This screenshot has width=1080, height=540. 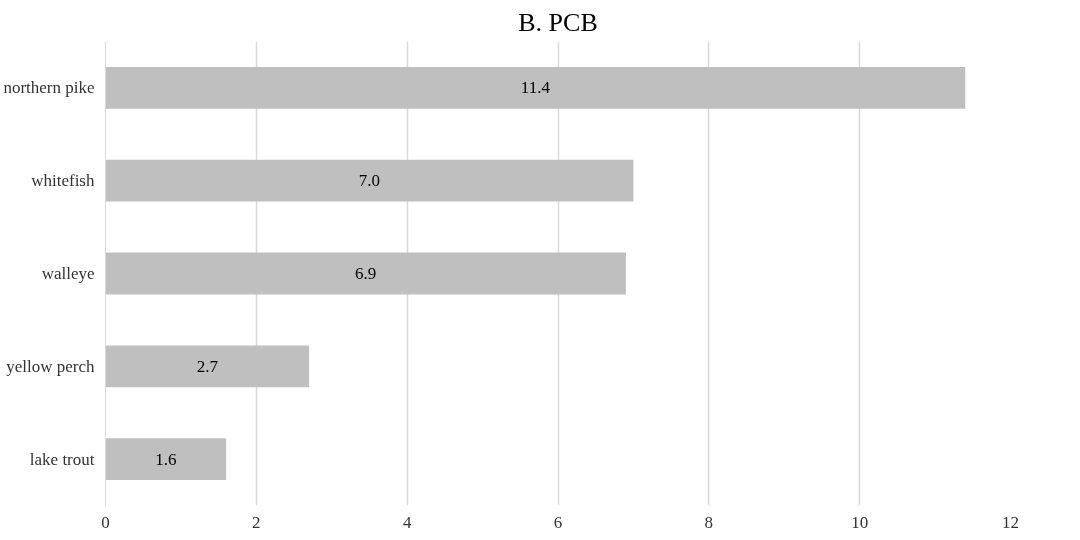 What do you see at coordinates (50, 366) in the screenshot?
I see `y-tick-label: yellow perch` at bounding box center [50, 366].